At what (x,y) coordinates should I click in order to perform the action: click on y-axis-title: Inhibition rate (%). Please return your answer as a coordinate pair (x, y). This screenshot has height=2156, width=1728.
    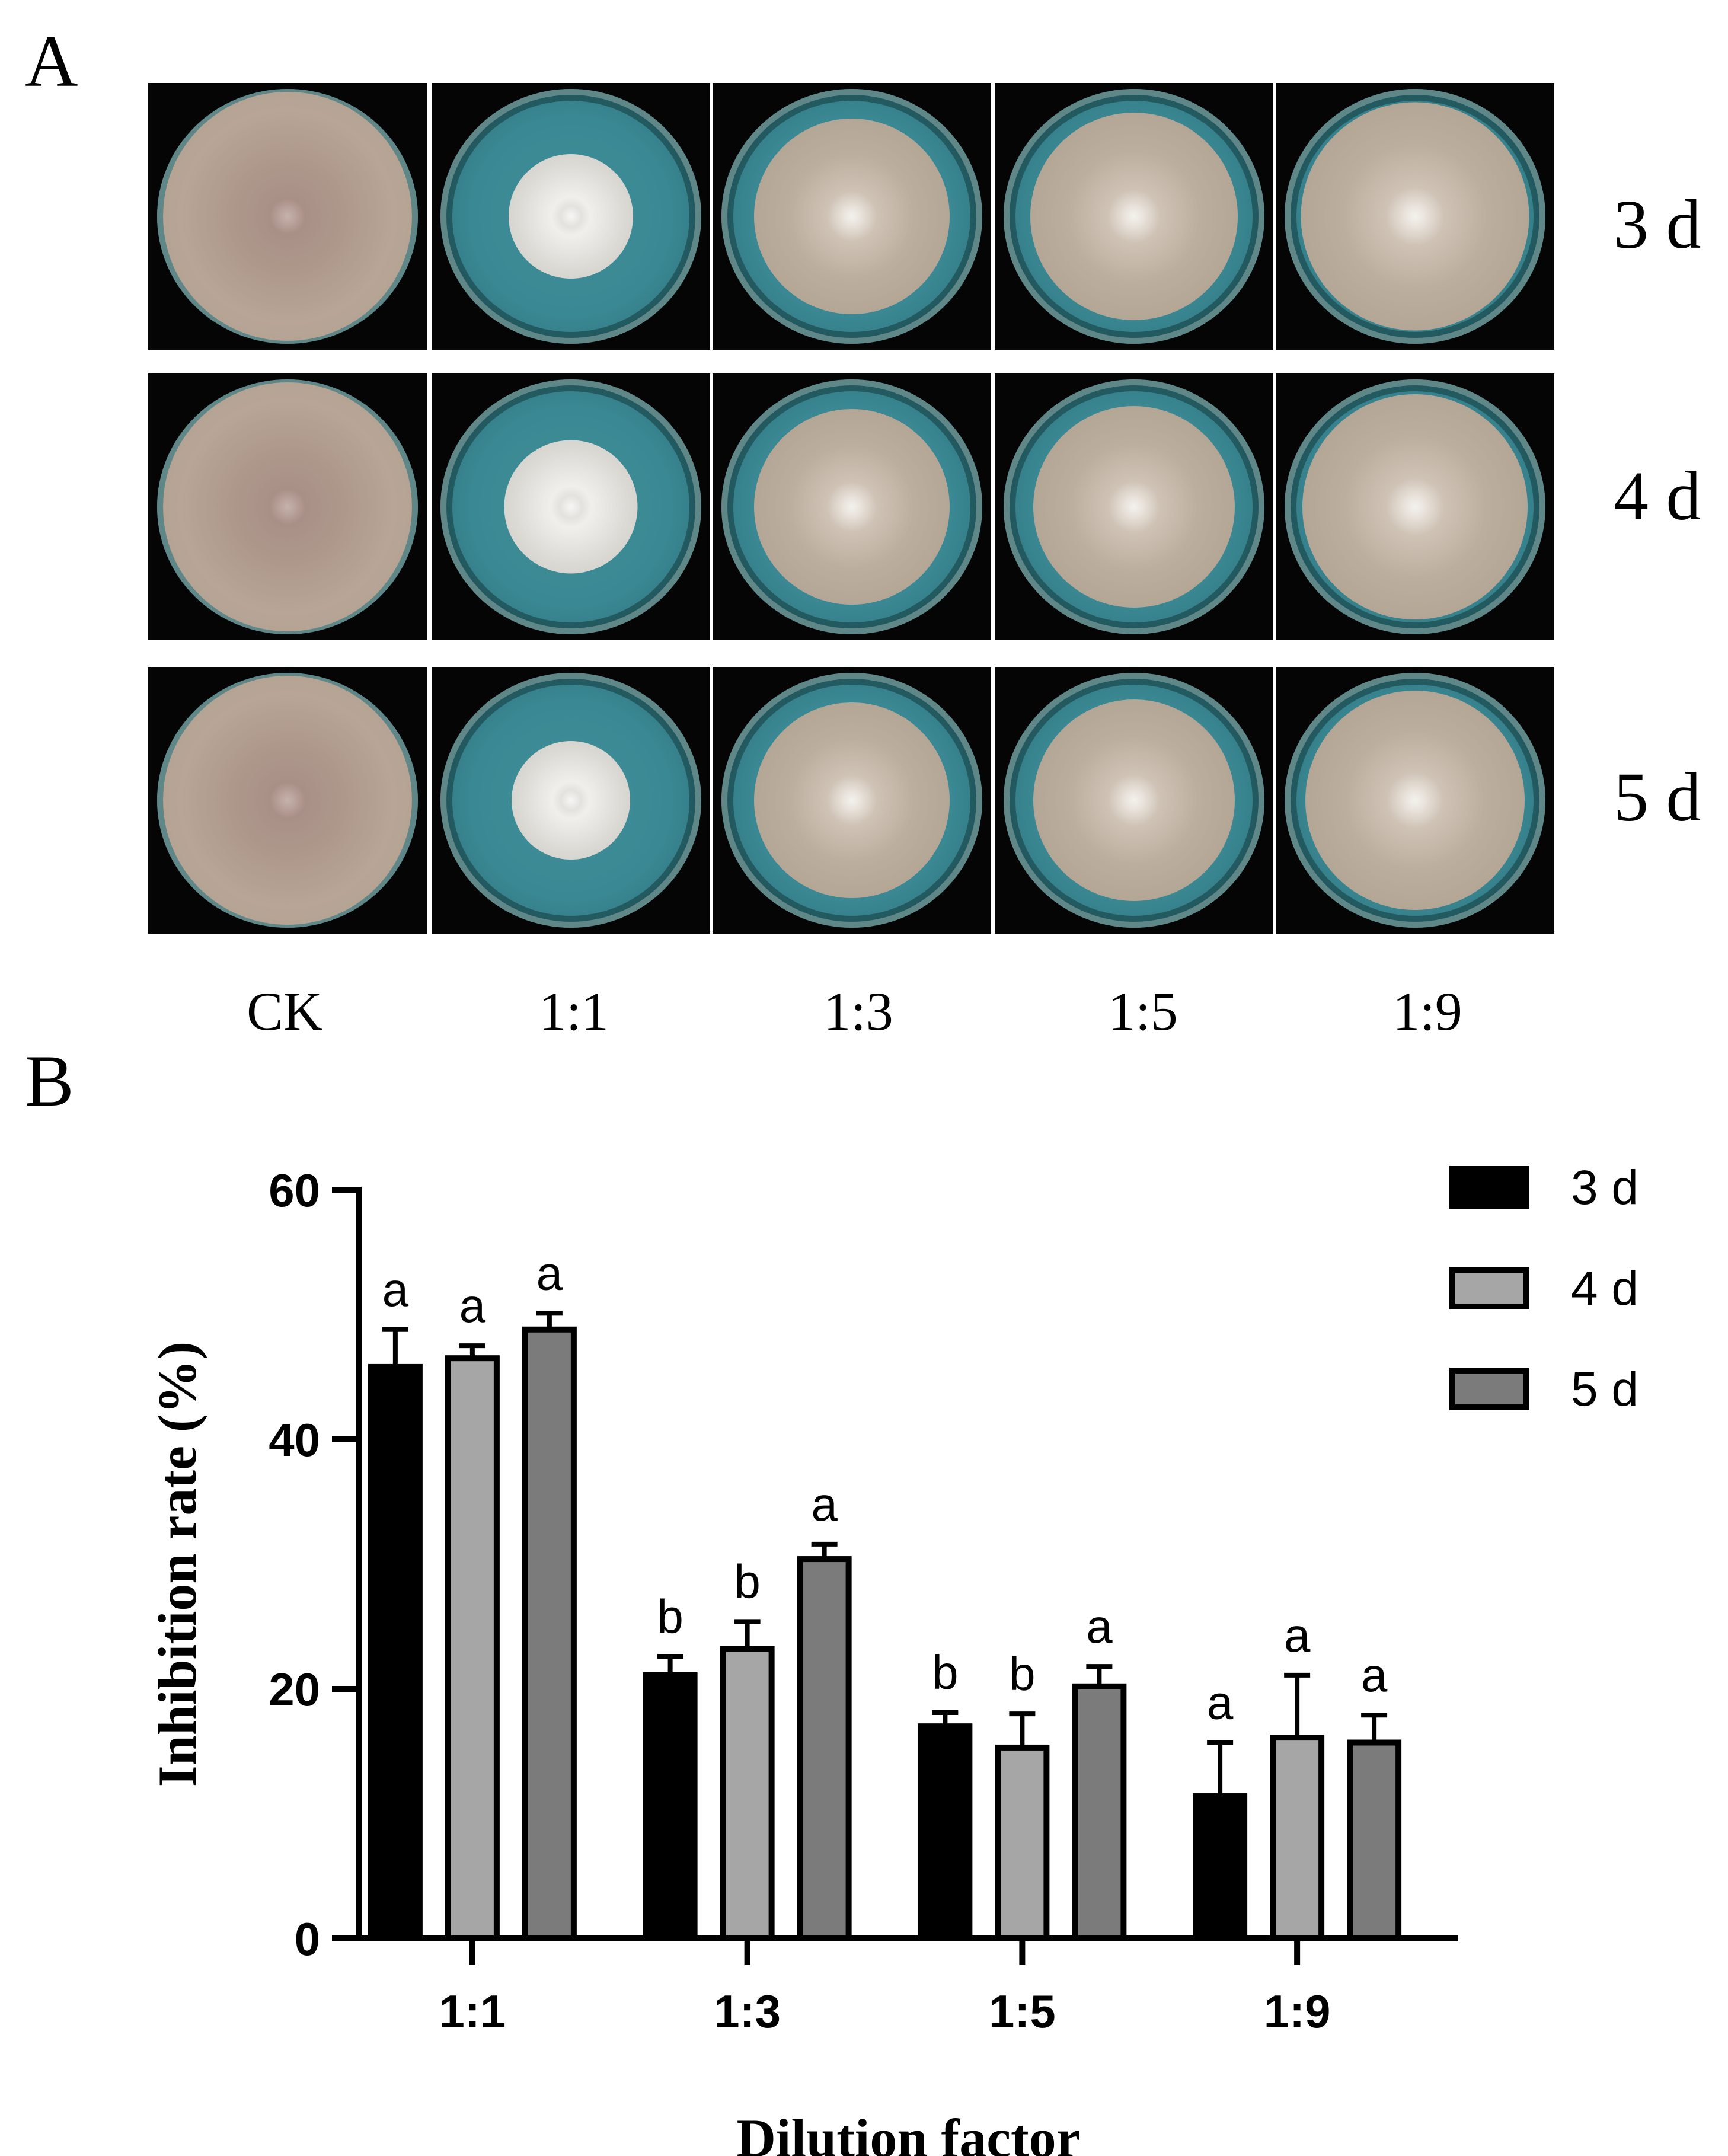
    Looking at the image, I should click on (177, 1564).